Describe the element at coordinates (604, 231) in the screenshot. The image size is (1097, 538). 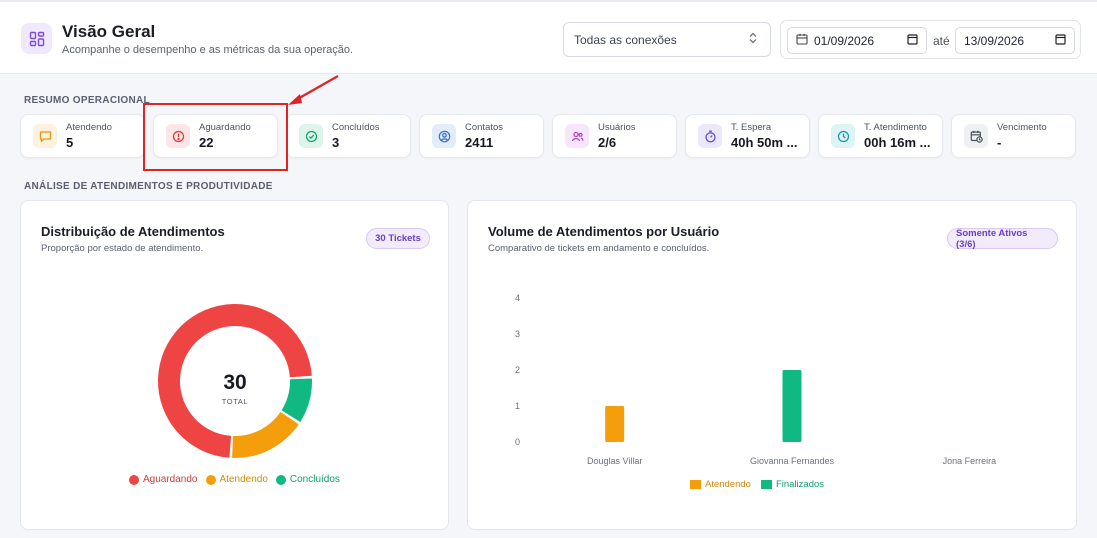
I see `volume-title: Volume de Atendimentos por Usuário` at that location.